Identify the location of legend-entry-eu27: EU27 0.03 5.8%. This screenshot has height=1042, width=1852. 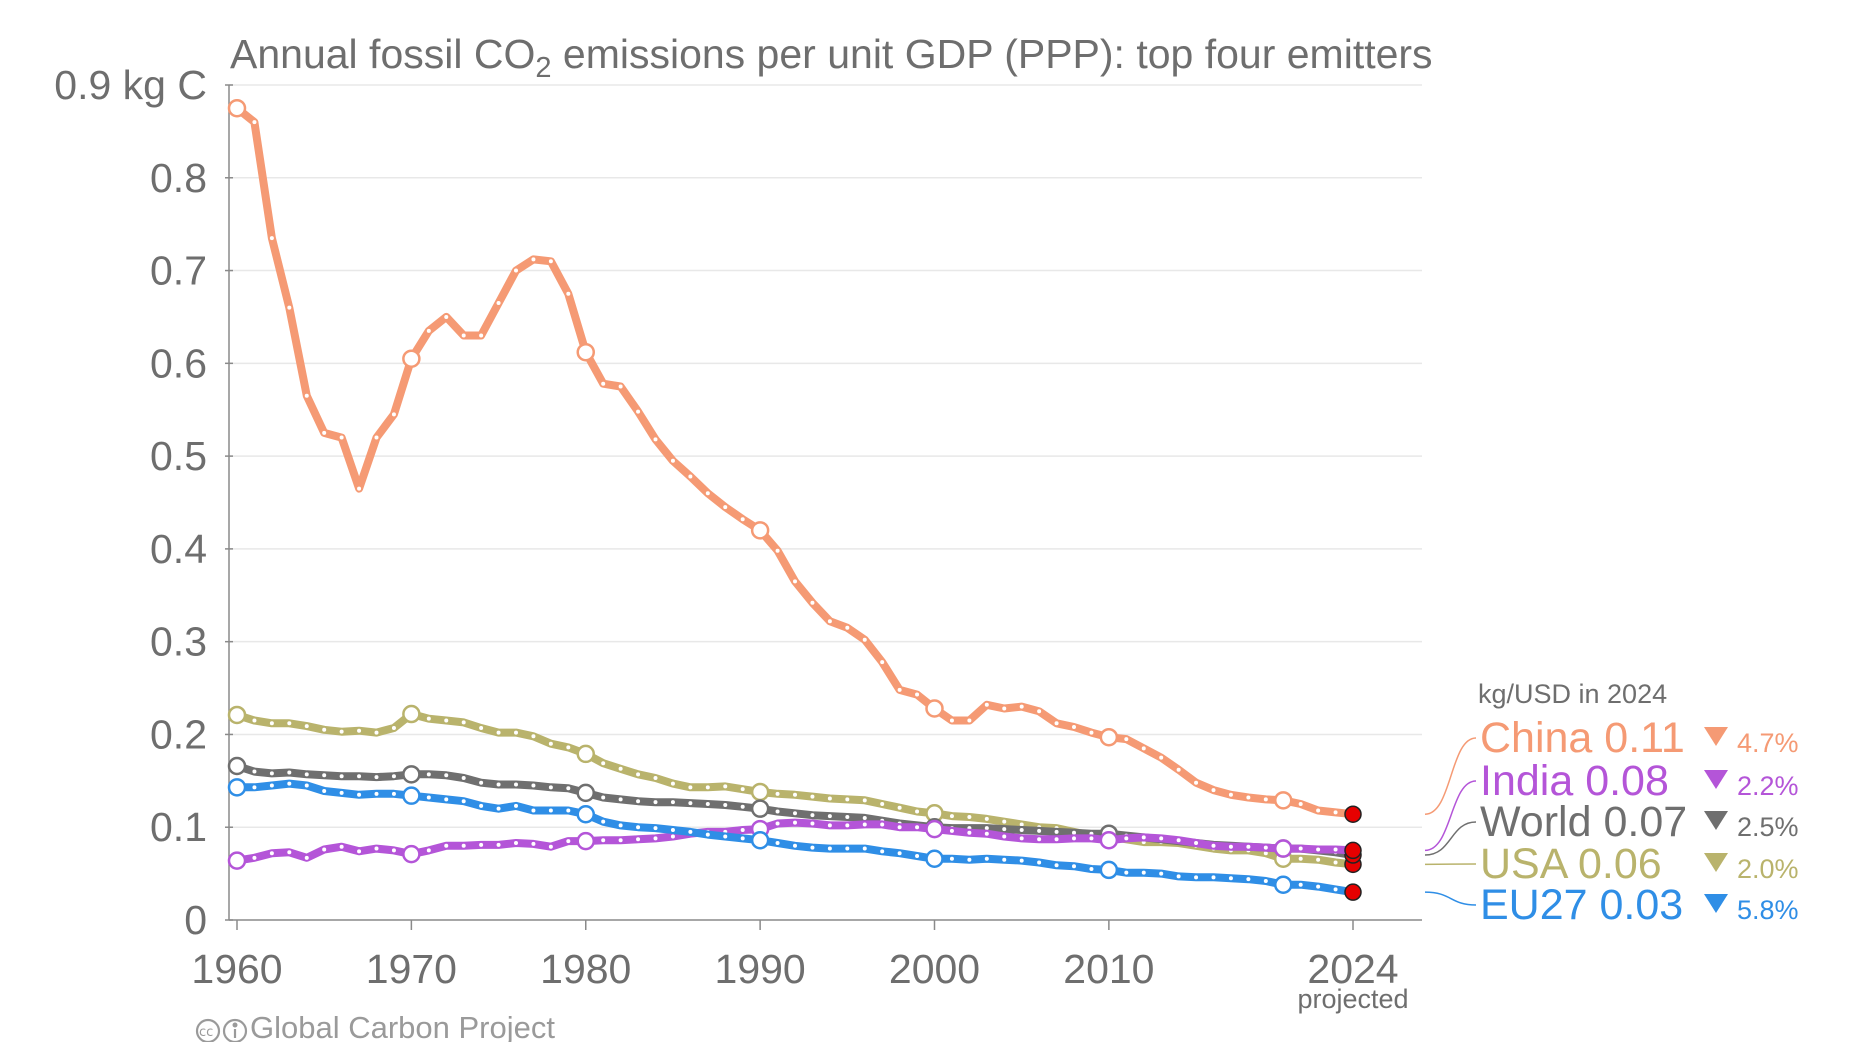
(1611, 905).